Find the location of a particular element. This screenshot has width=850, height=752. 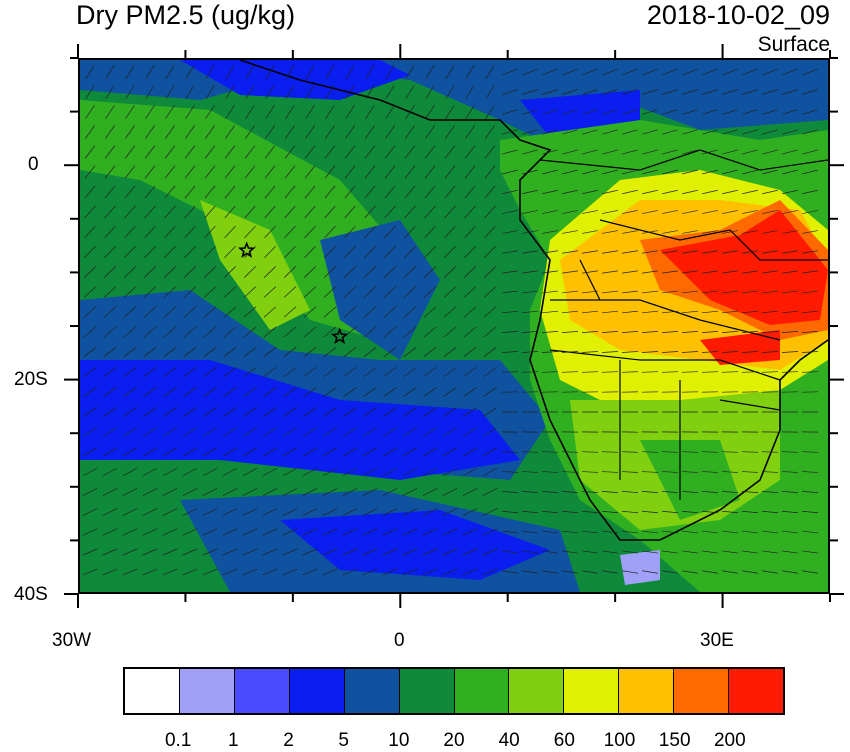

y-axis-label-40s: 40S is located at coordinates (31, 595).